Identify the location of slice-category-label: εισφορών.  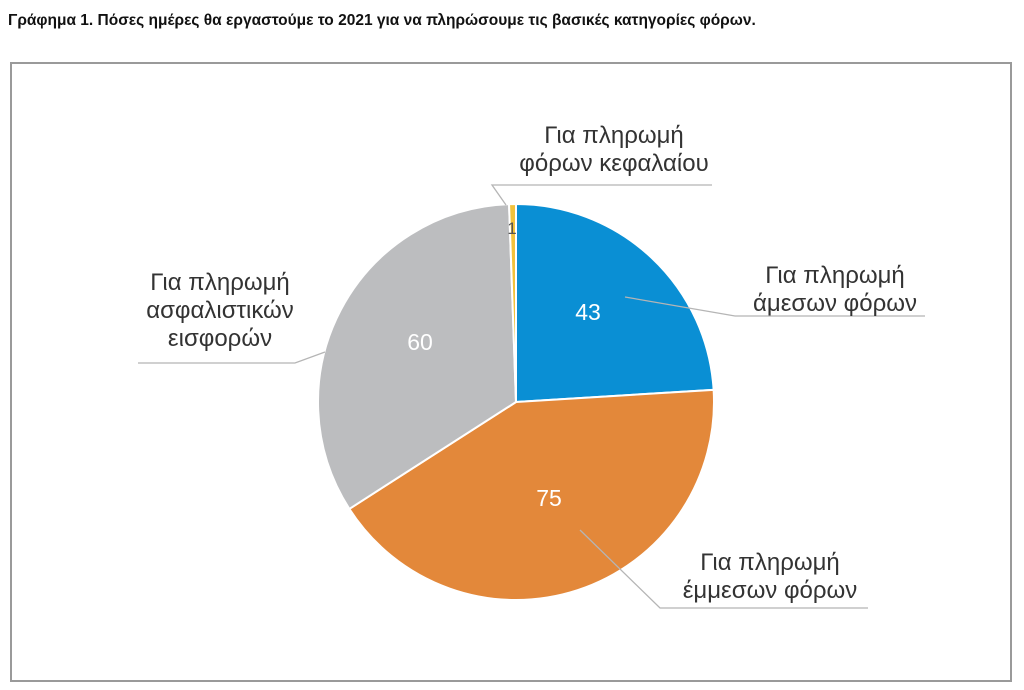
(220, 338).